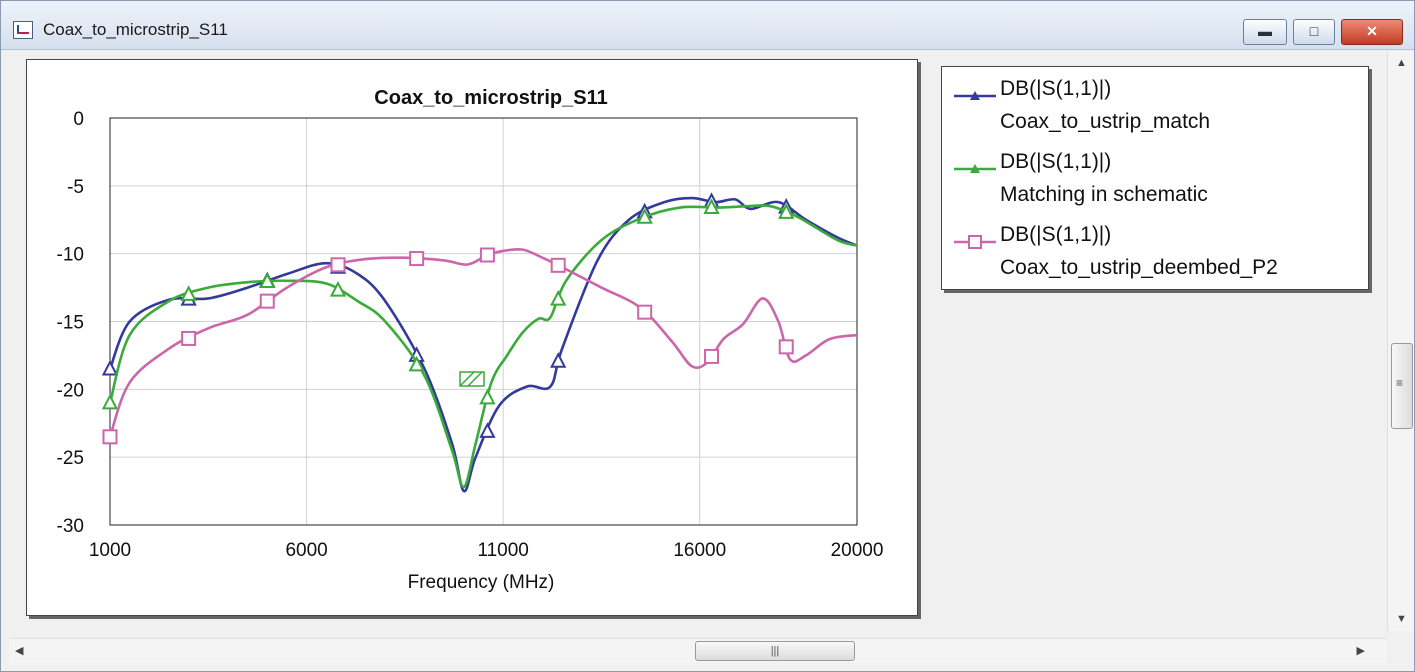 Image resolution: width=1415 pixels, height=672 pixels. I want to click on y-tick-label: -15, so click(70, 323).